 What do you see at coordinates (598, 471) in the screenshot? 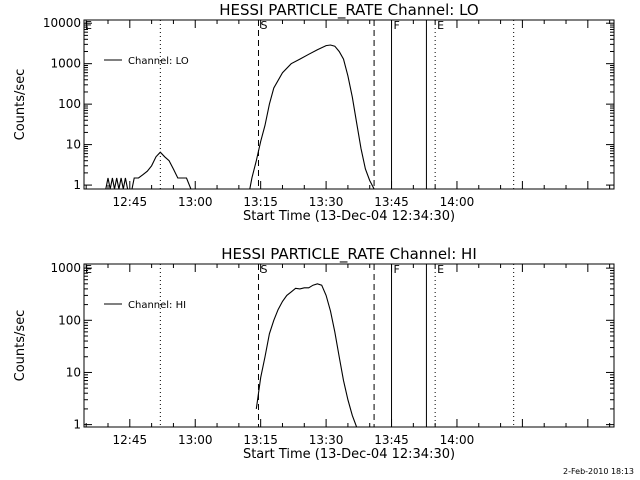
I see `footer-timestamp: 2-Feb-2010 18:13` at bounding box center [598, 471].